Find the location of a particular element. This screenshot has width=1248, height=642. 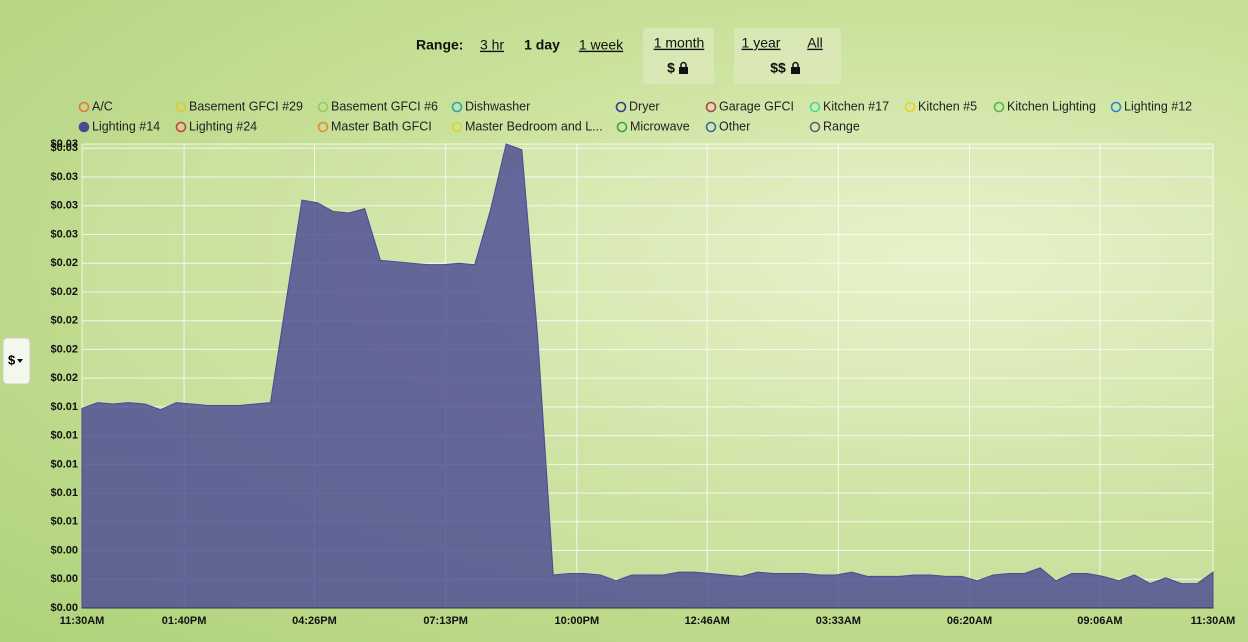

range-option: All is located at coordinates (815, 43).